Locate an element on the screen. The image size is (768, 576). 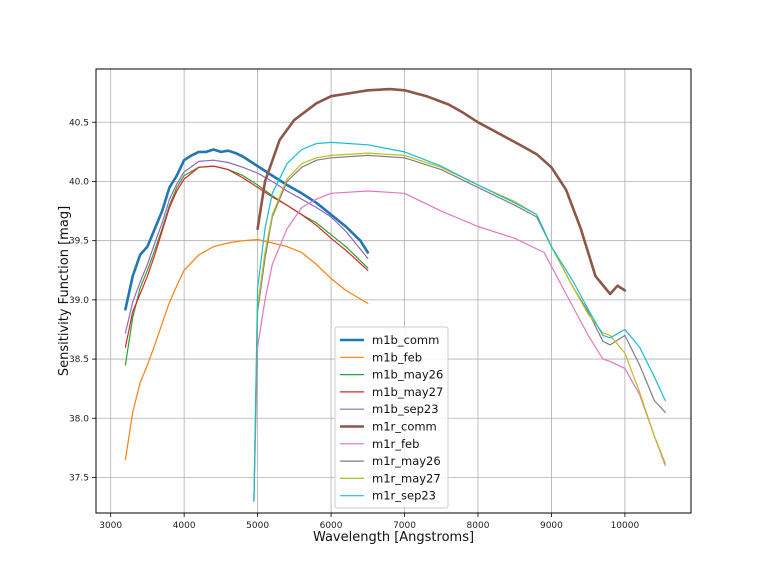
x-tick-label: 10000 is located at coordinates (625, 526).